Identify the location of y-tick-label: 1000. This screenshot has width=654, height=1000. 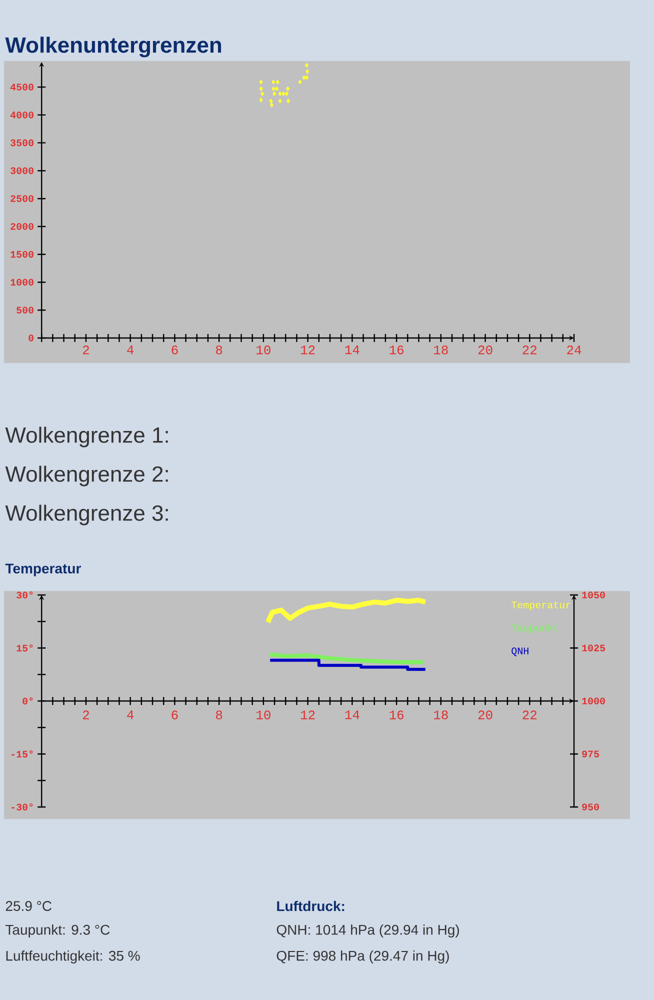
(22, 282).